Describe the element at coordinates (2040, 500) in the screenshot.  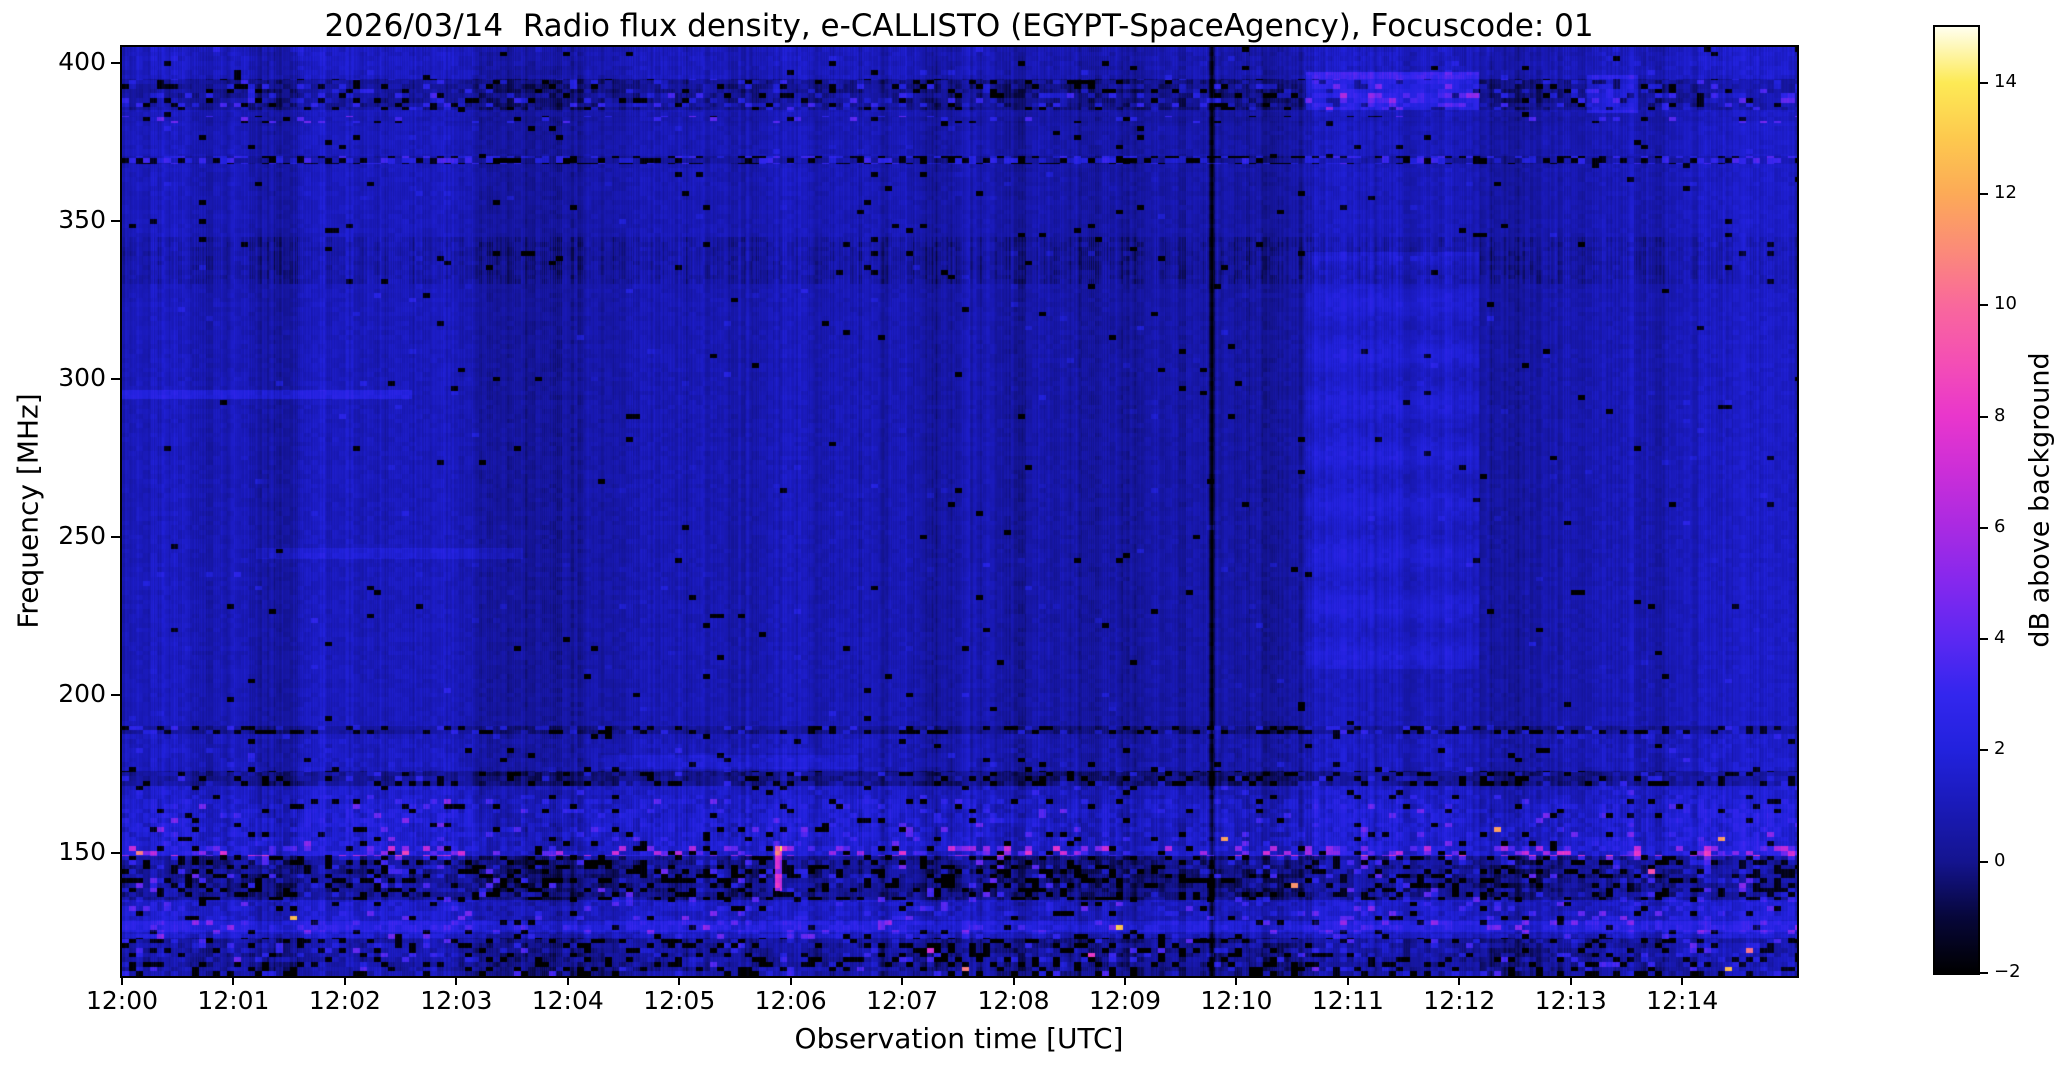
I see `colorbar-label: dB above background` at that location.